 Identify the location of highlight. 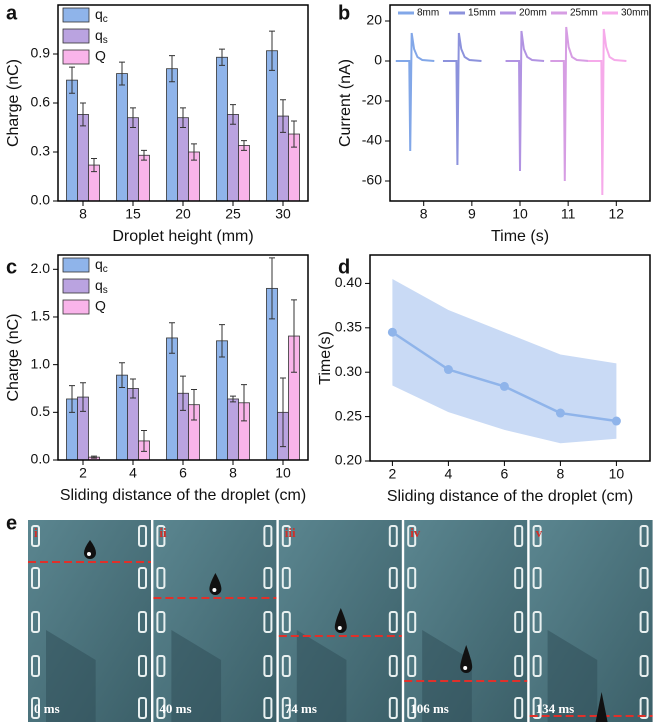
(339, 628).